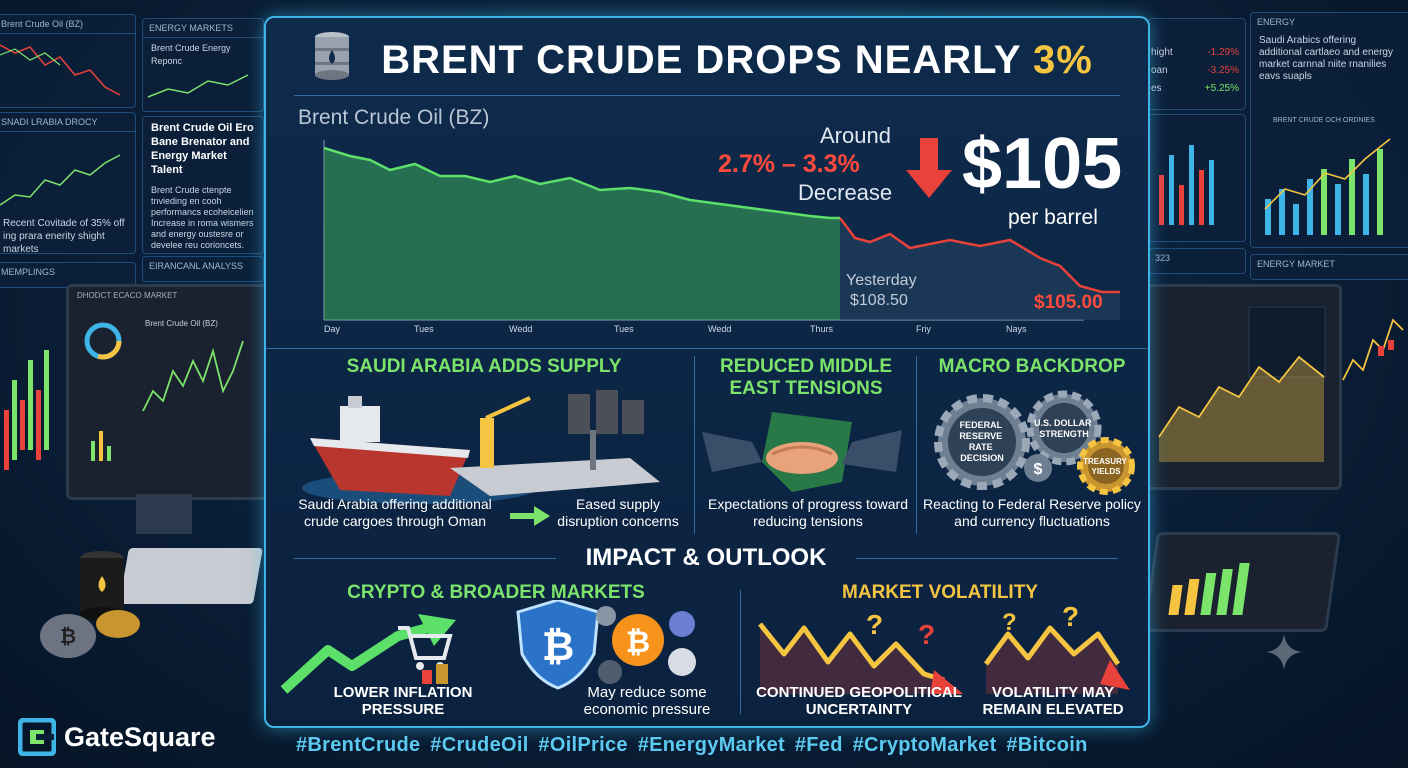 This screenshot has width=1408, height=768. I want to click on bg-right-row-2-label: es, so click(1156, 88).